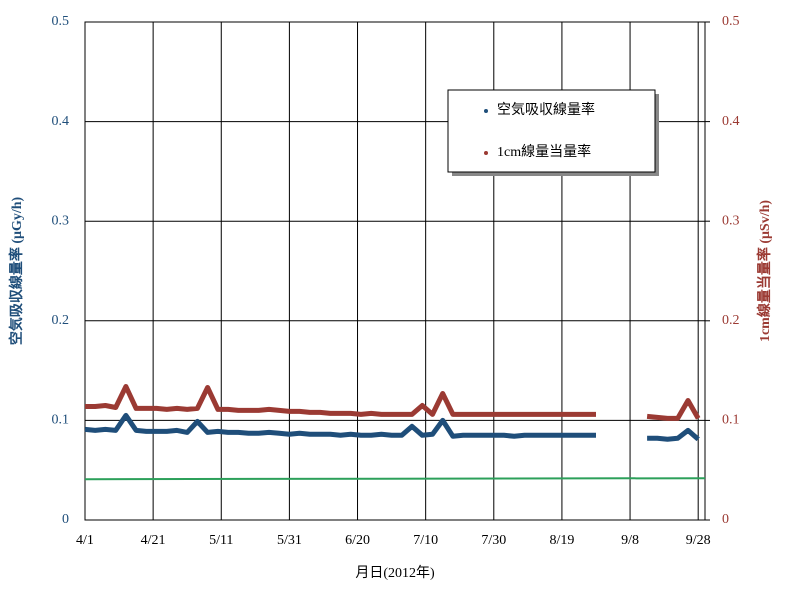 This screenshot has height=590, width=785. I want to click on x-tick-label: 5/11, so click(221, 540).